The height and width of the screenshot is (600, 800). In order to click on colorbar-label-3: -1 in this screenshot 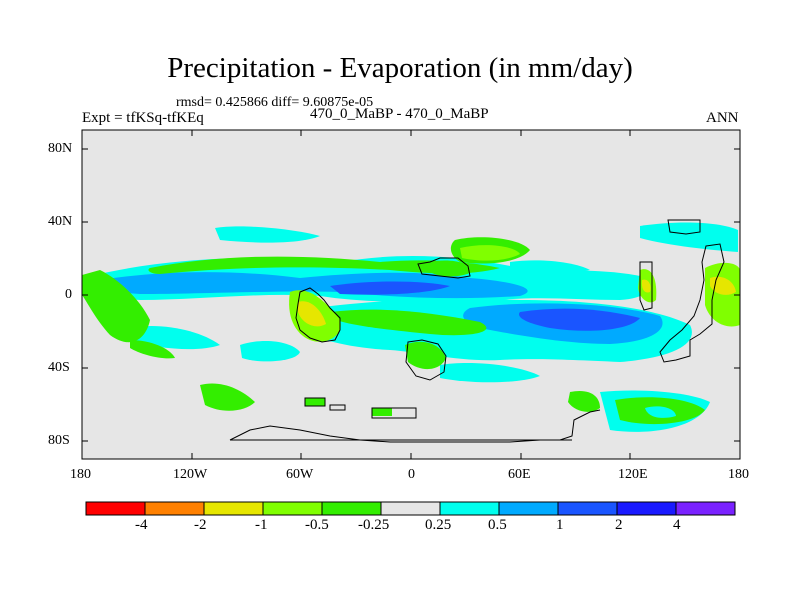, I will do `click(261, 525)`.